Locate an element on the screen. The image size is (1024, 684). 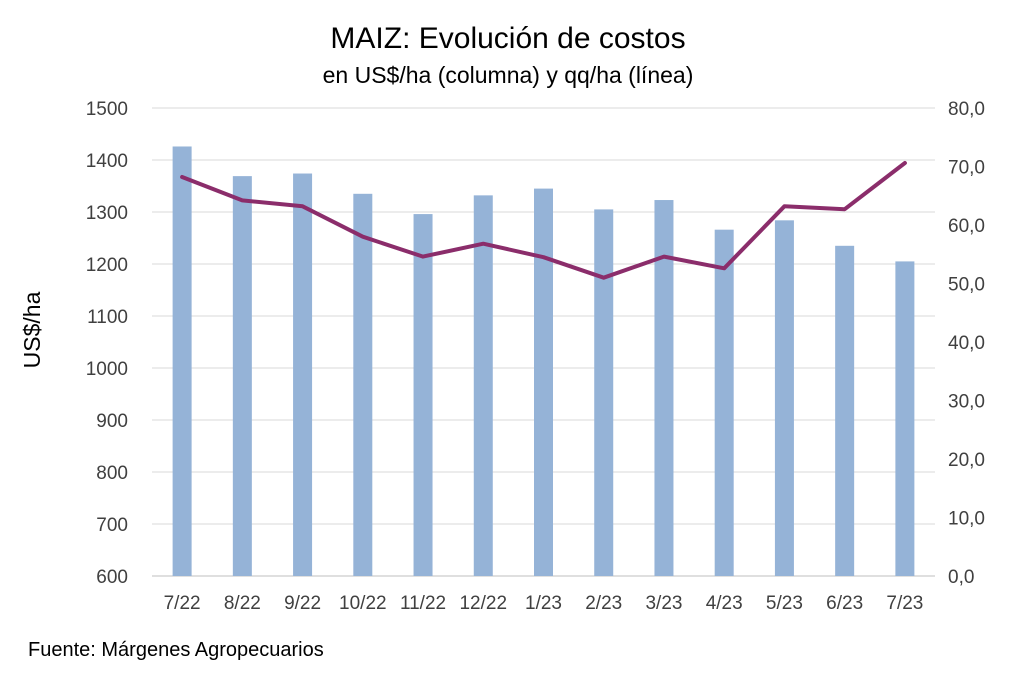
x-tick-label: 4/23 is located at coordinates (724, 603).